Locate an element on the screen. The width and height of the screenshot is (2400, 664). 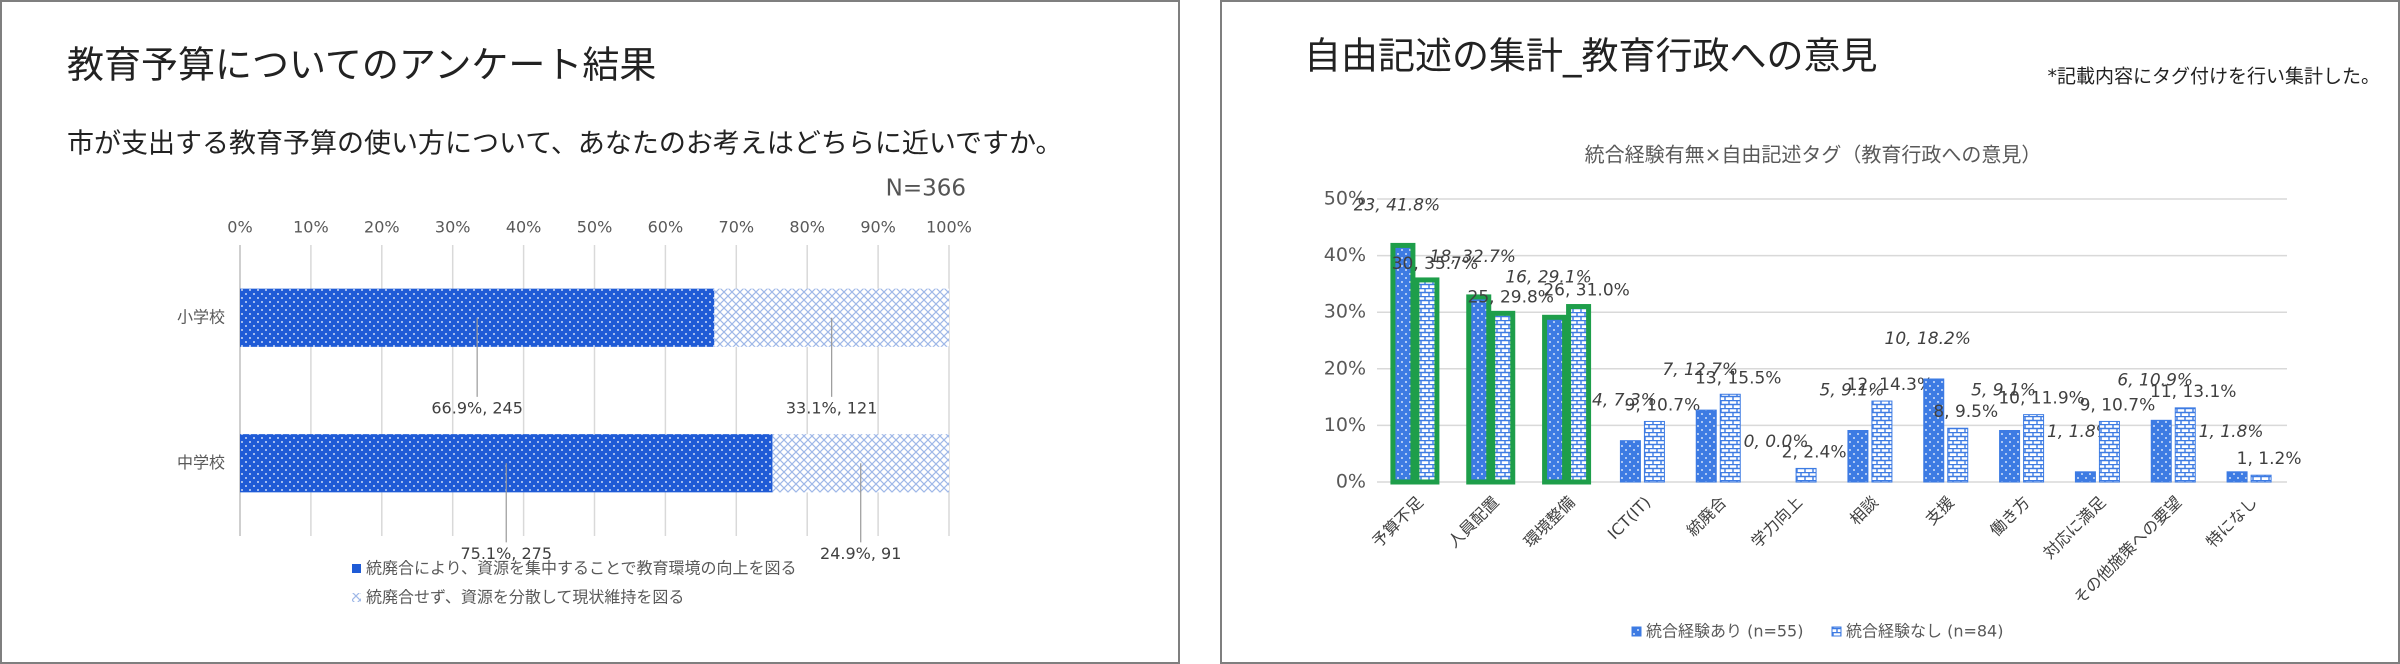
data-label: 1, 1.2% is located at coordinates (2269, 459).